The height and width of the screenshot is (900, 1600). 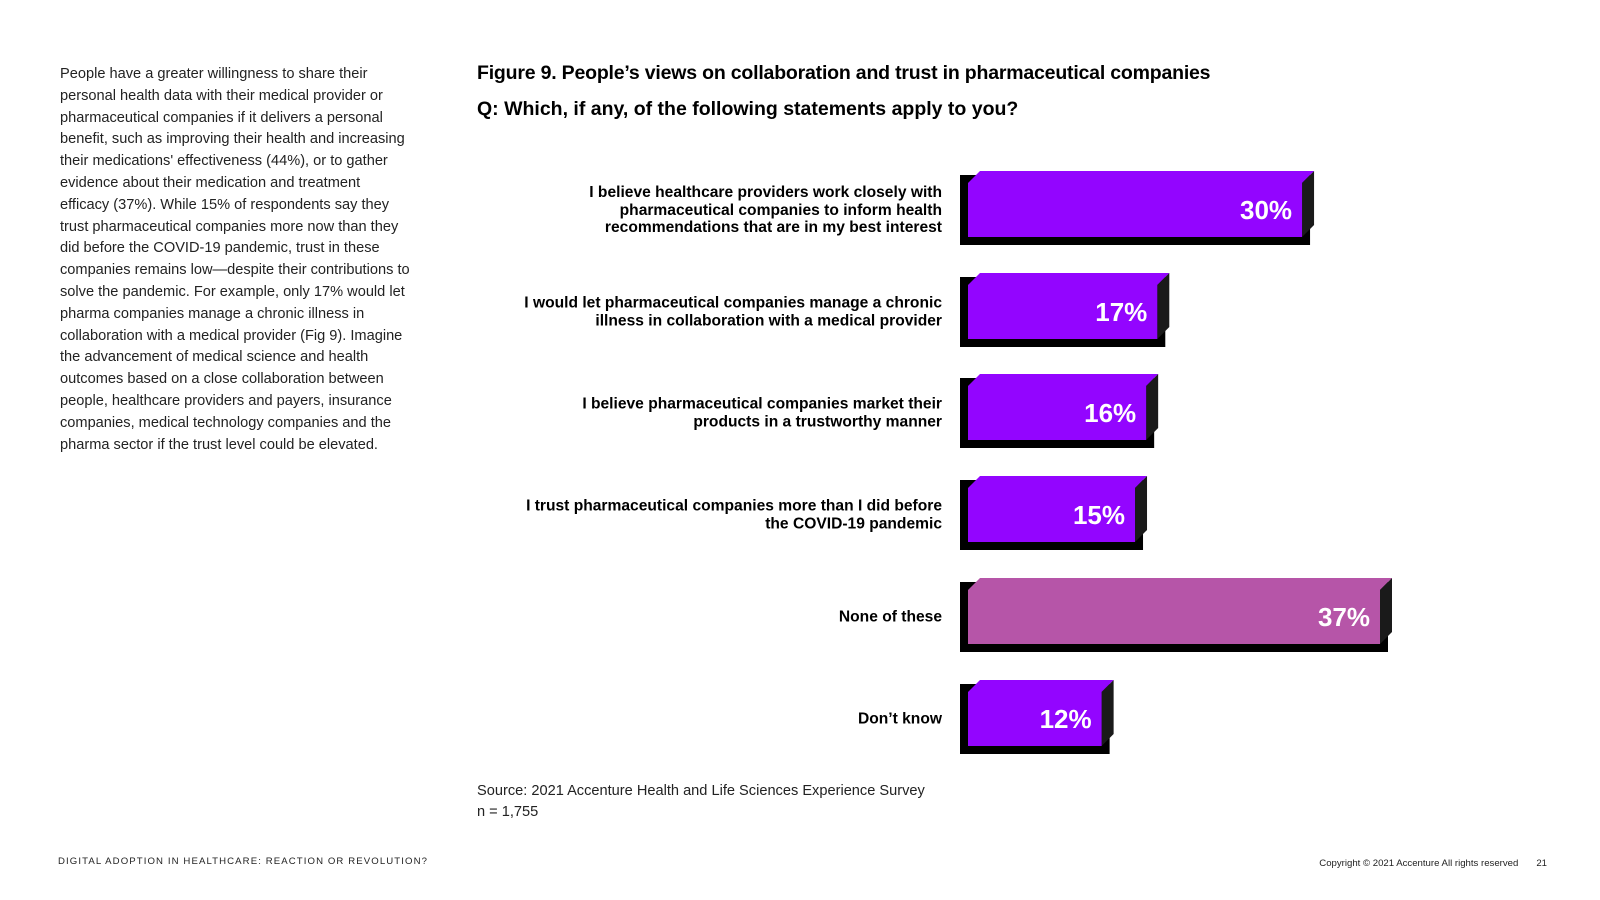 I want to click on page-number: 21, so click(x=1541, y=863).